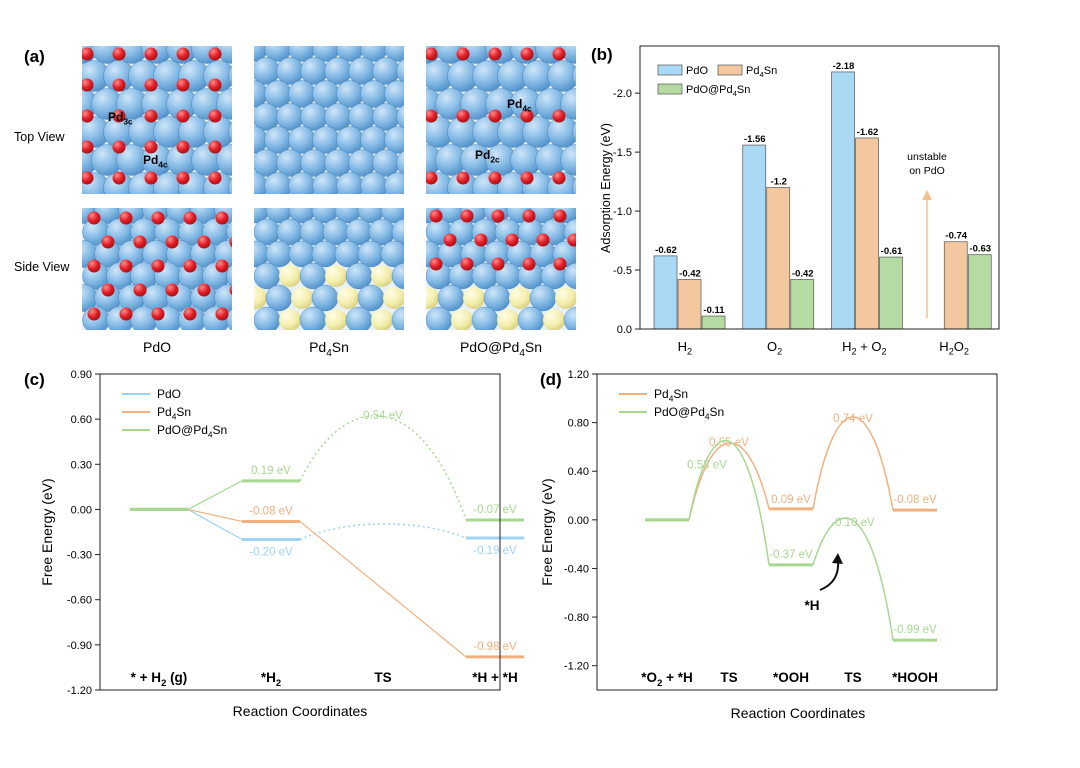 This screenshot has height=768, width=1080. Describe the element at coordinates (300, 711) in the screenshot. I see `x-axis-label: Reaction Coordinates` at that location.